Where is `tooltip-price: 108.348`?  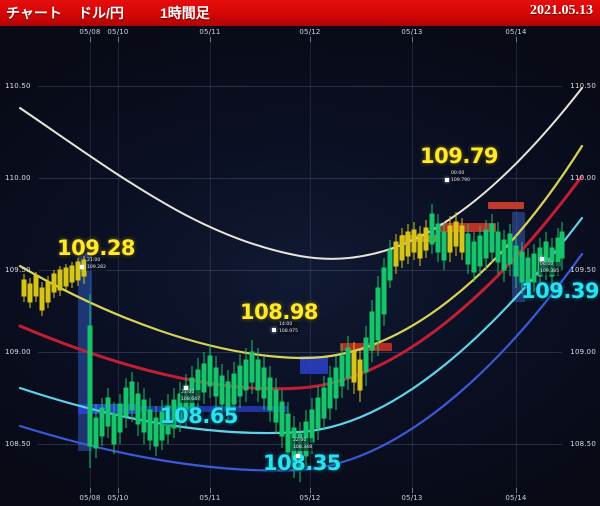 tooltip-price: 108.348 is located at coordinates (302, 447).